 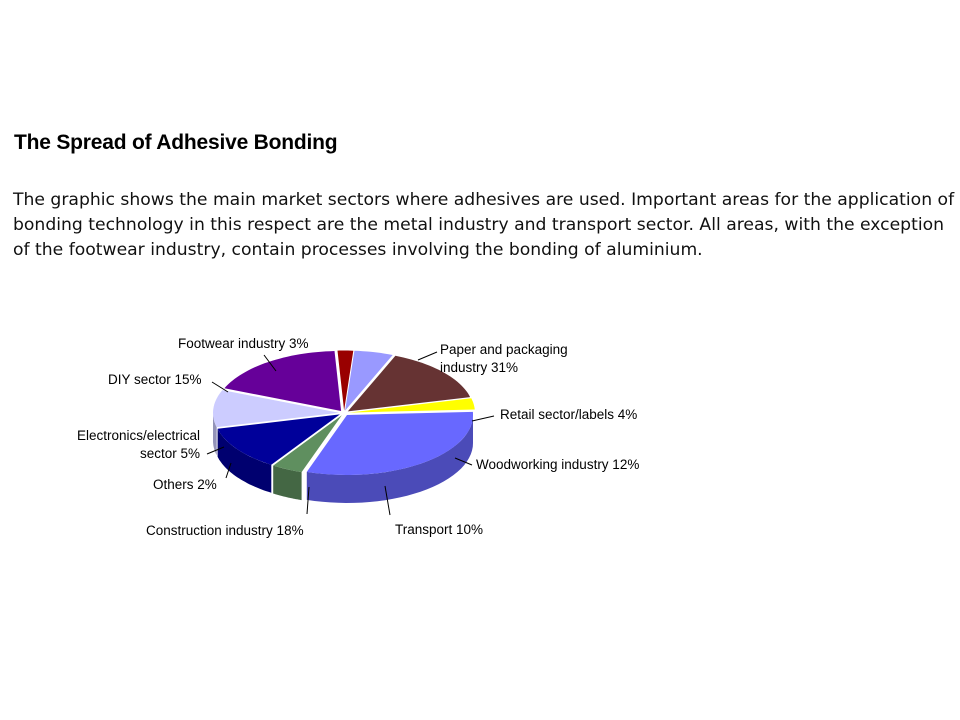 I want to click on pie-slice-label: DIY sector 15%, so click(x=155, y=379).